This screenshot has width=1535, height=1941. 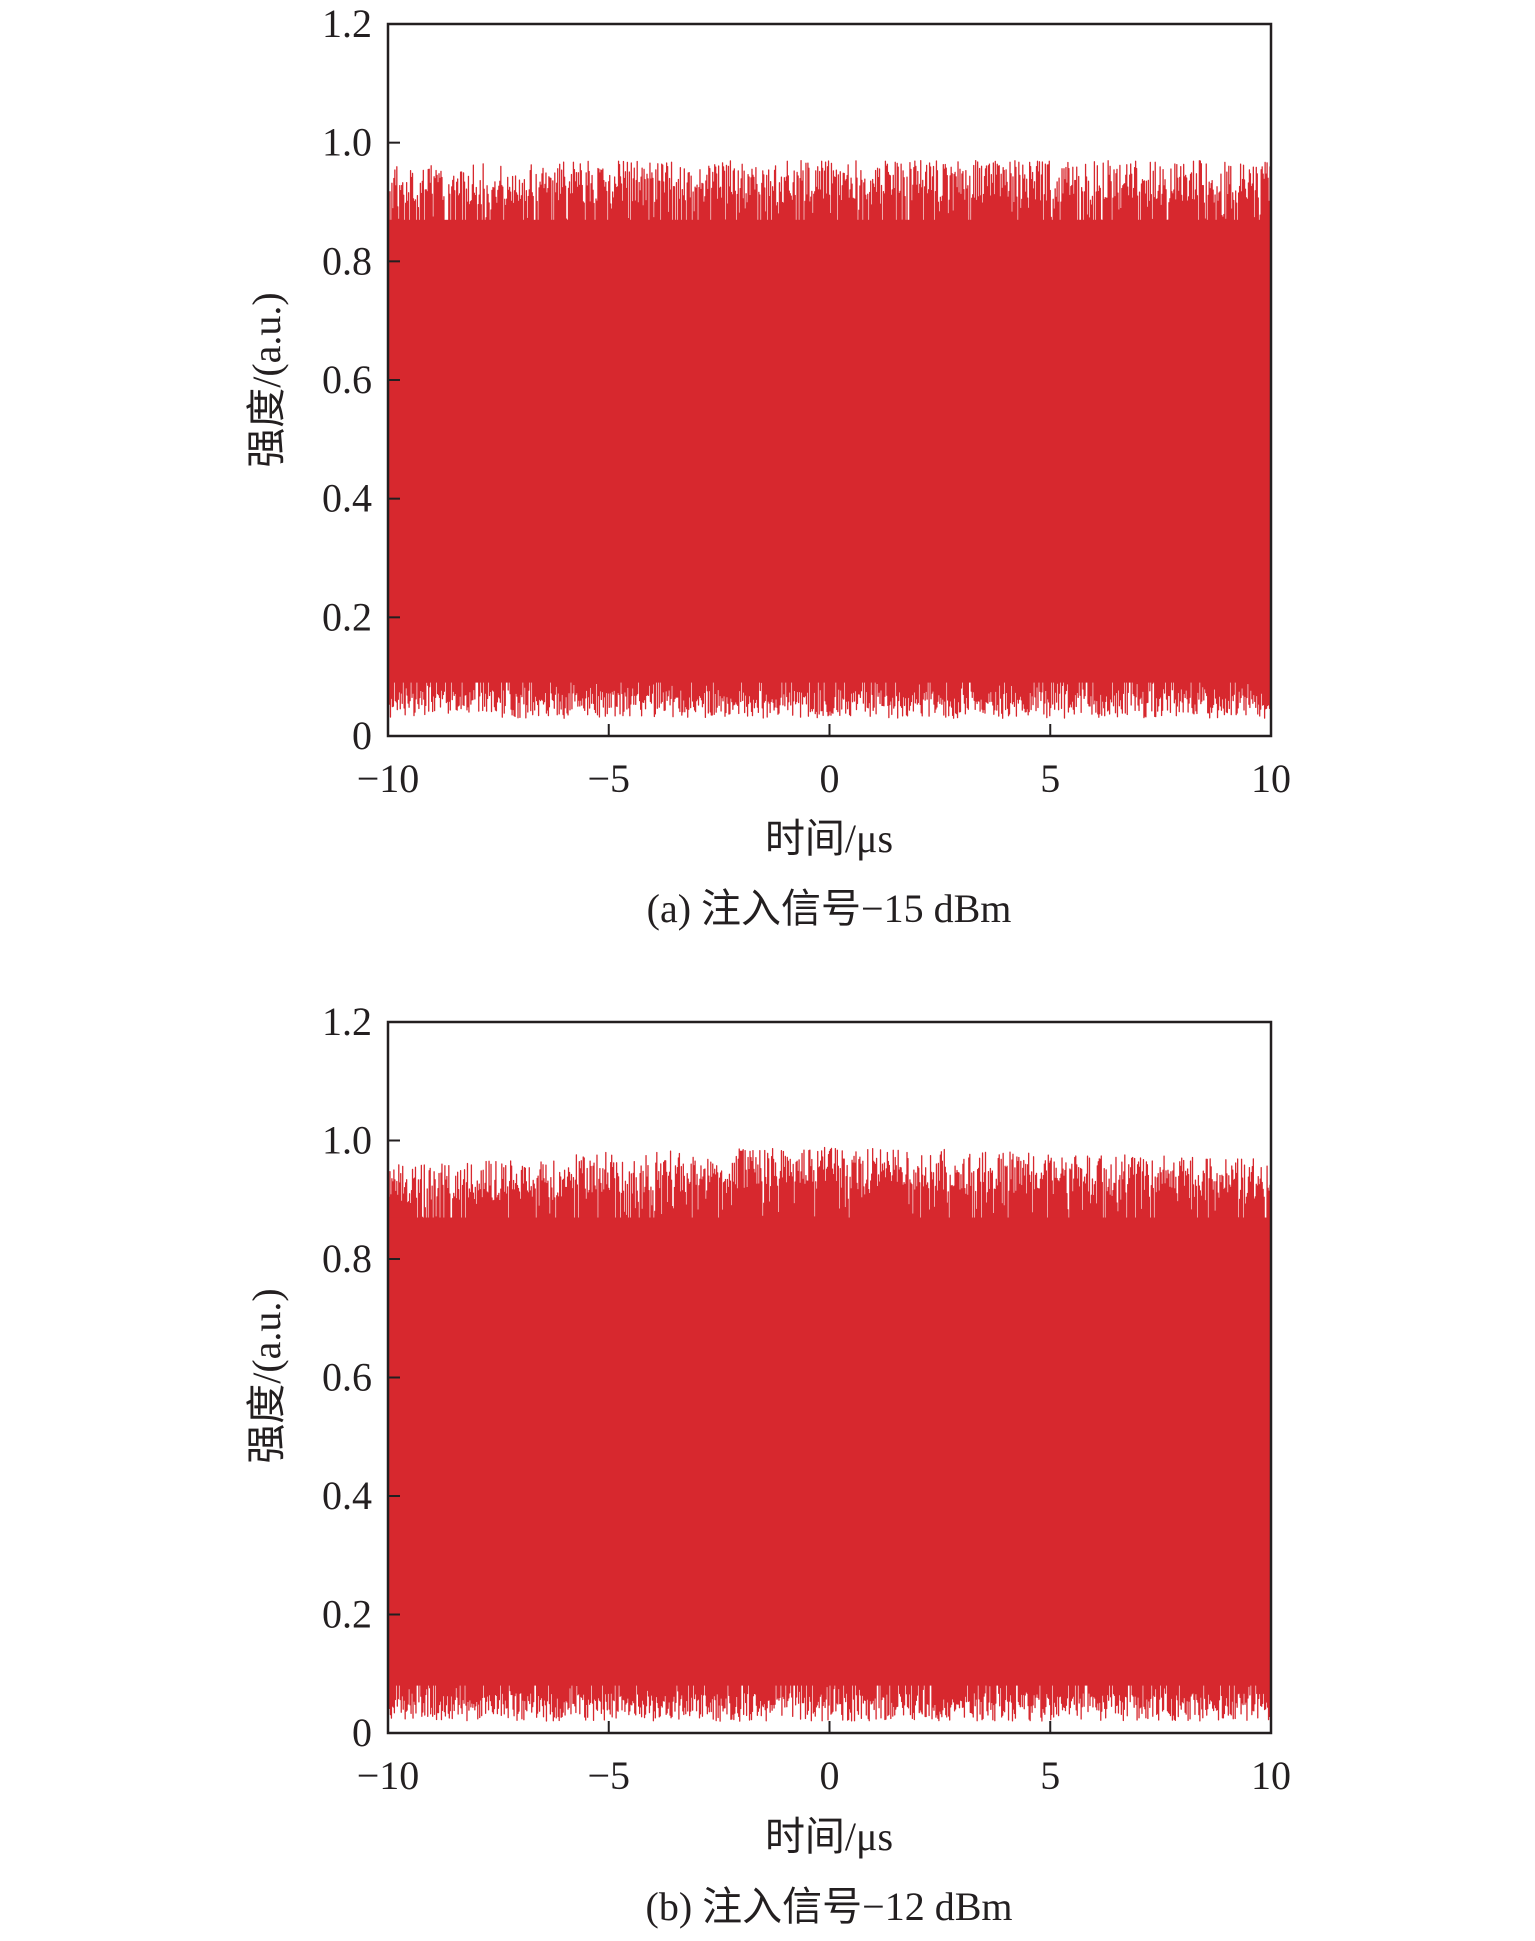 I want to click on xlabel-b: 时间/μs, so click(x=829, y=1836).